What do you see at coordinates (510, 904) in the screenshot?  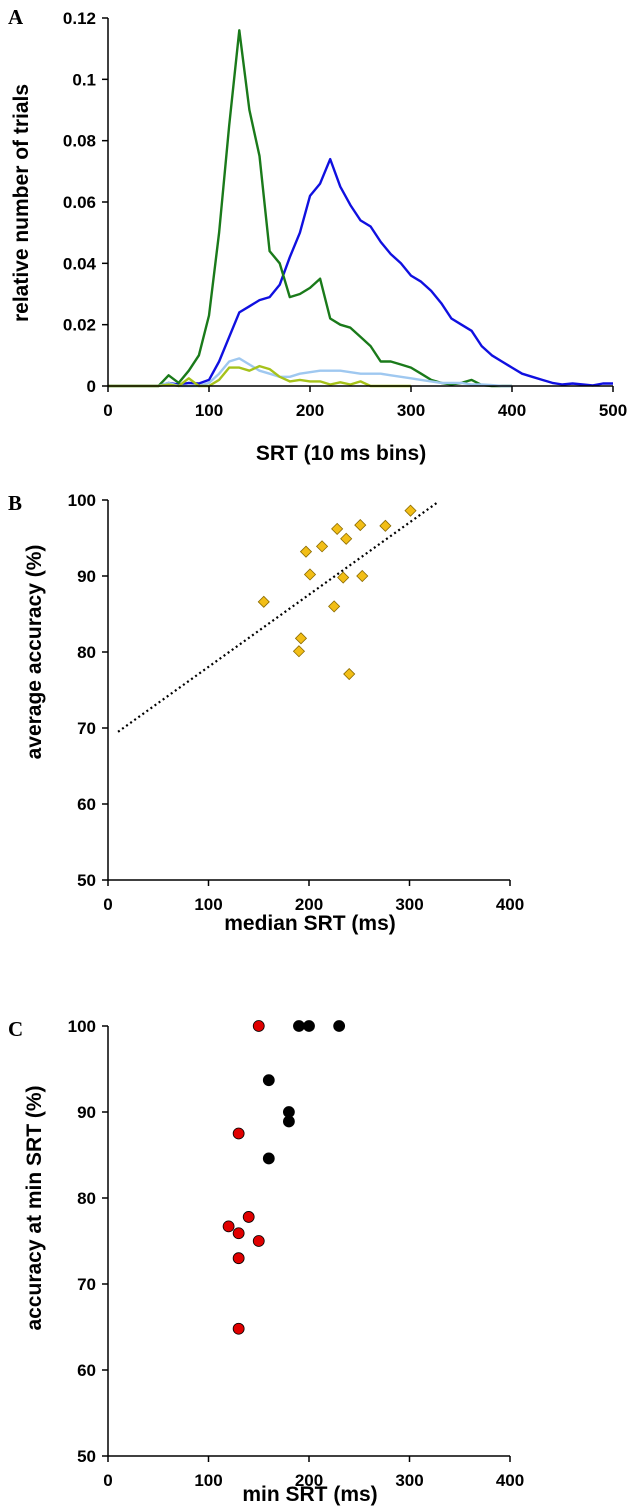 I see `panel-b-x-tick-label: 400` at bounding box center [510, 904].